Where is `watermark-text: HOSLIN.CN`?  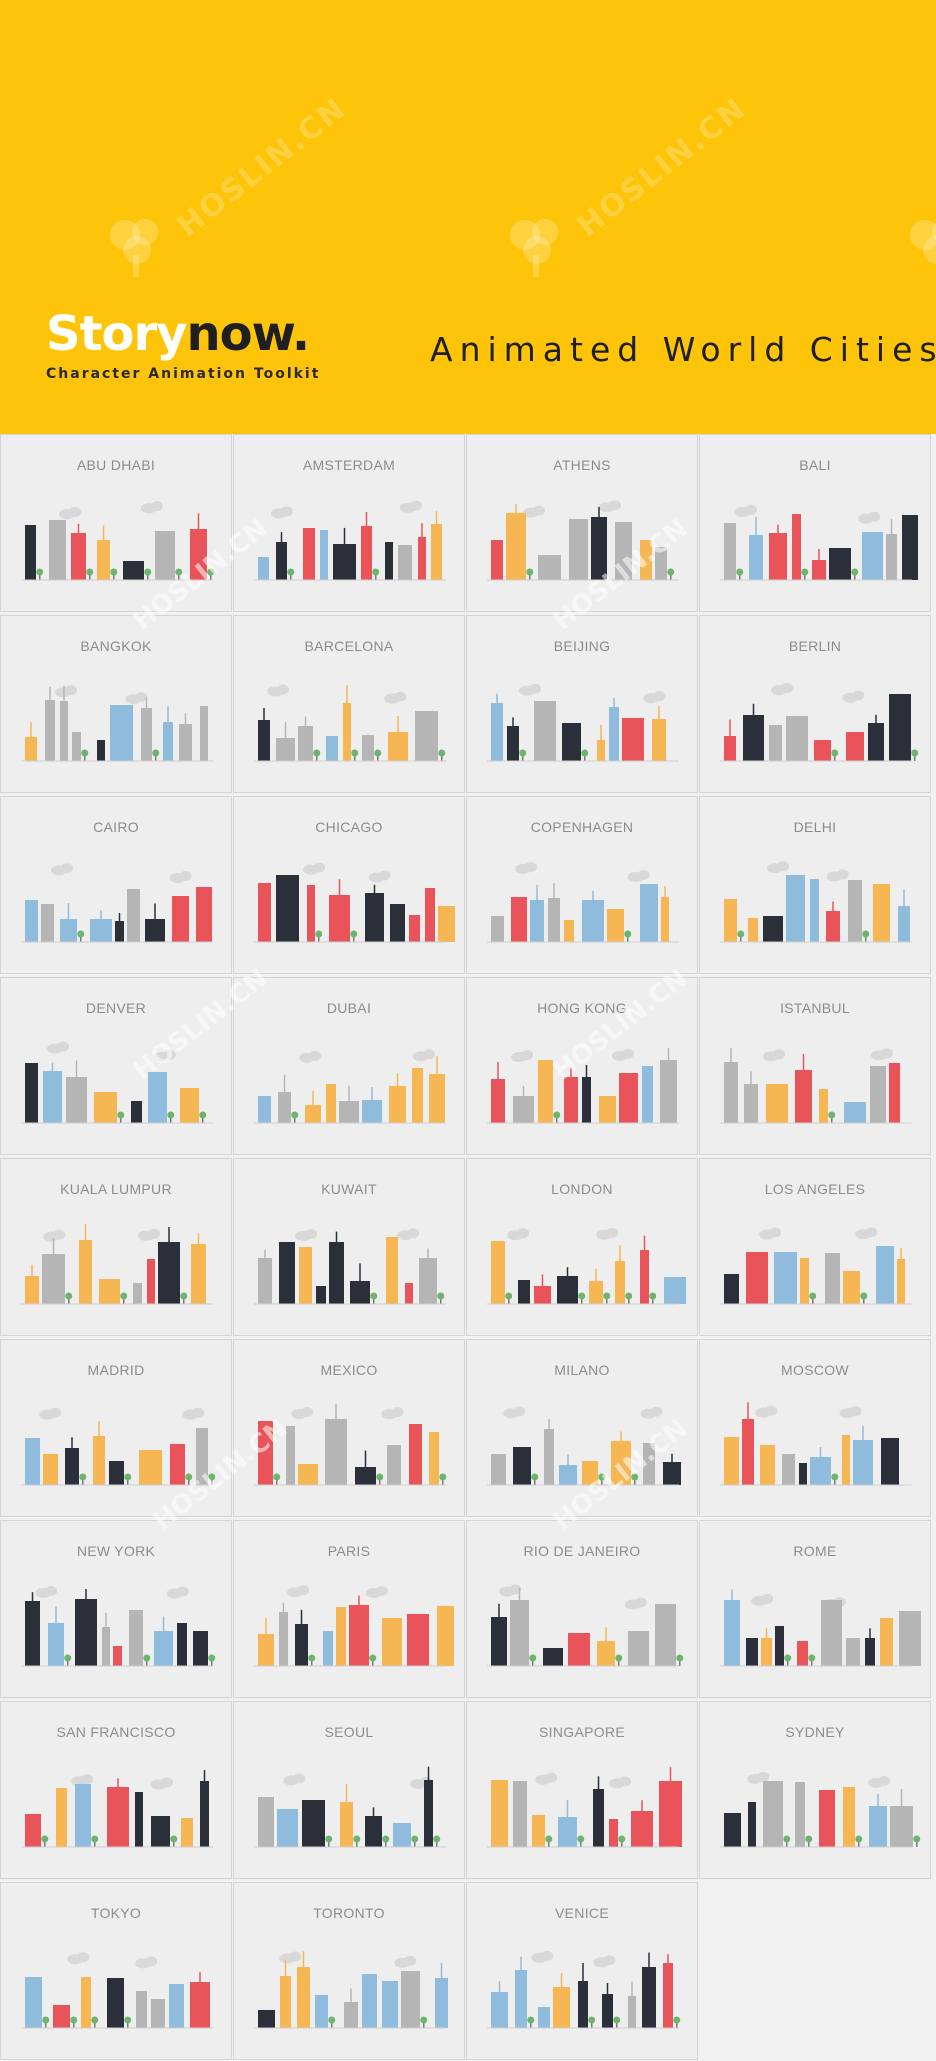 watermark-text: HOSLIN.CN is located at coordinates (262, 167).